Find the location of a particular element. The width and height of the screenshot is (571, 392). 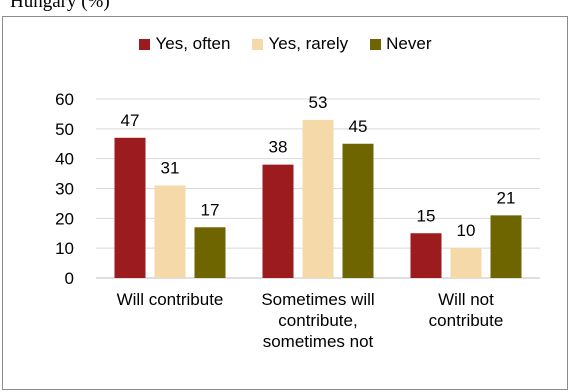

data-label: 15 is located at coordinates (426, 215).